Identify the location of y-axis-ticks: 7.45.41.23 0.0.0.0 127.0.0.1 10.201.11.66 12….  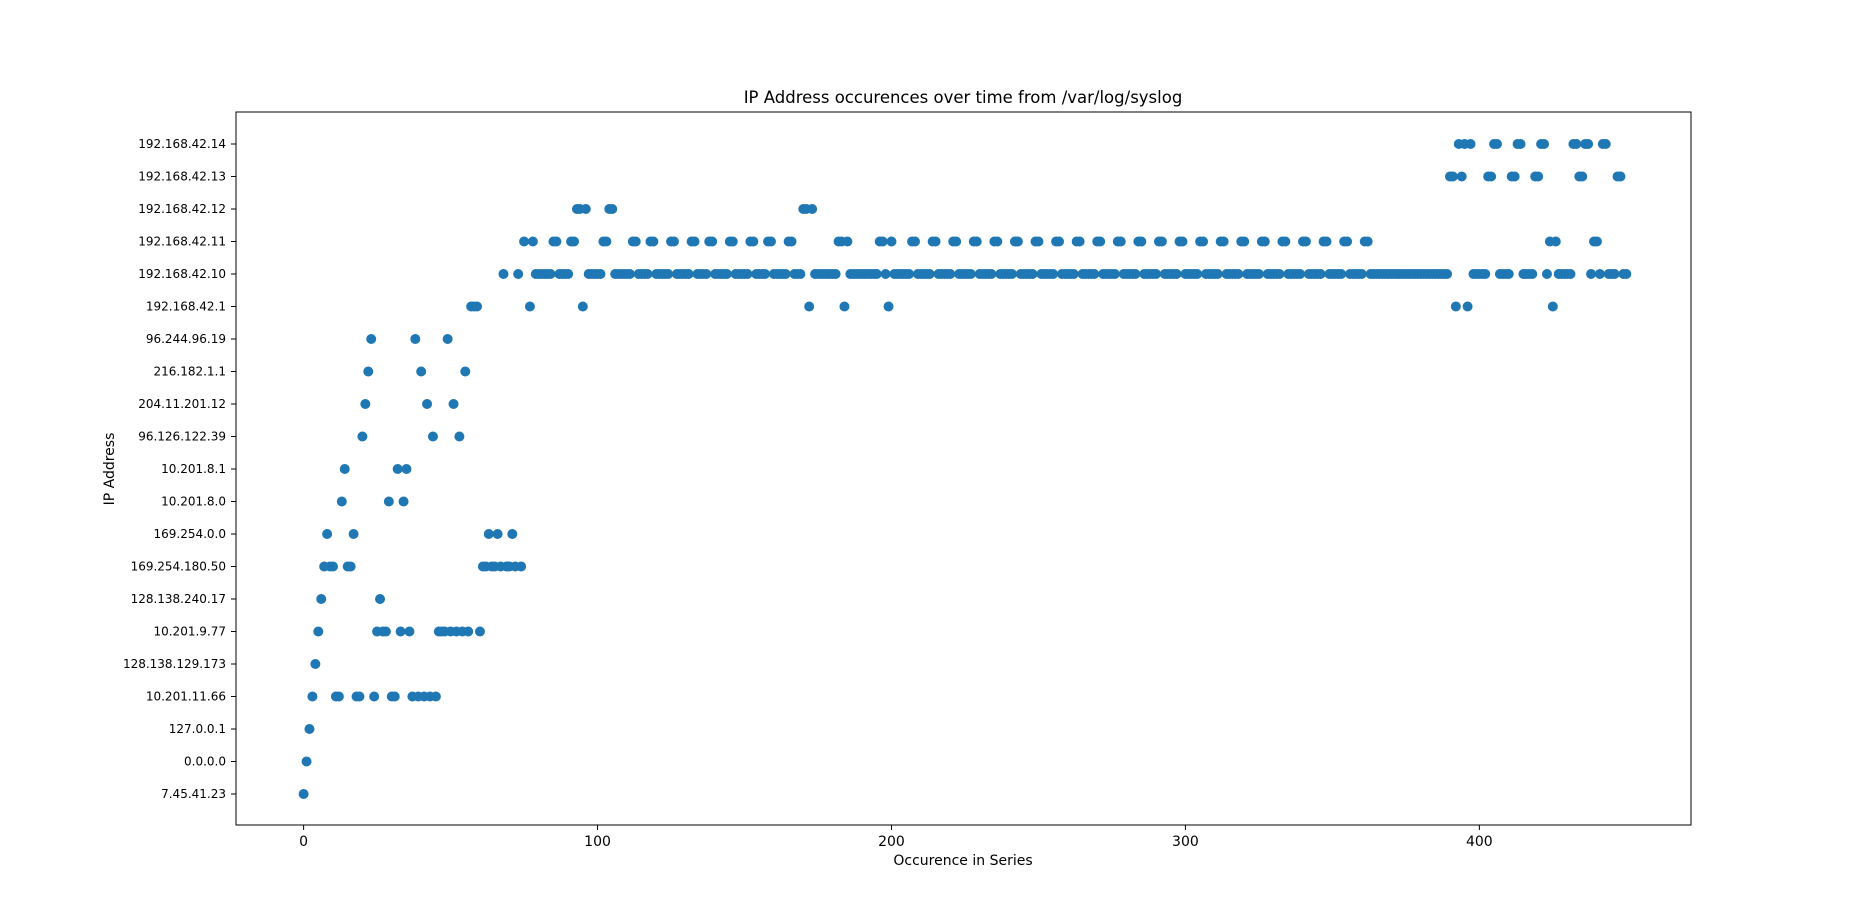
(179, 469).